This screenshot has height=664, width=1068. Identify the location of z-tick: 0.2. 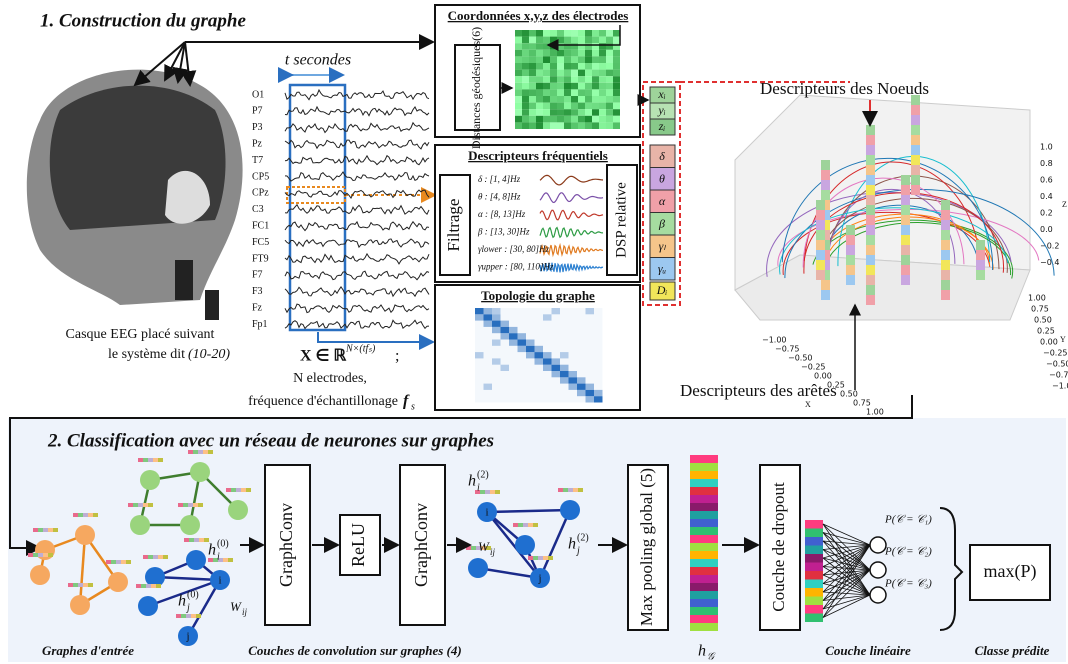
(1046, 213).